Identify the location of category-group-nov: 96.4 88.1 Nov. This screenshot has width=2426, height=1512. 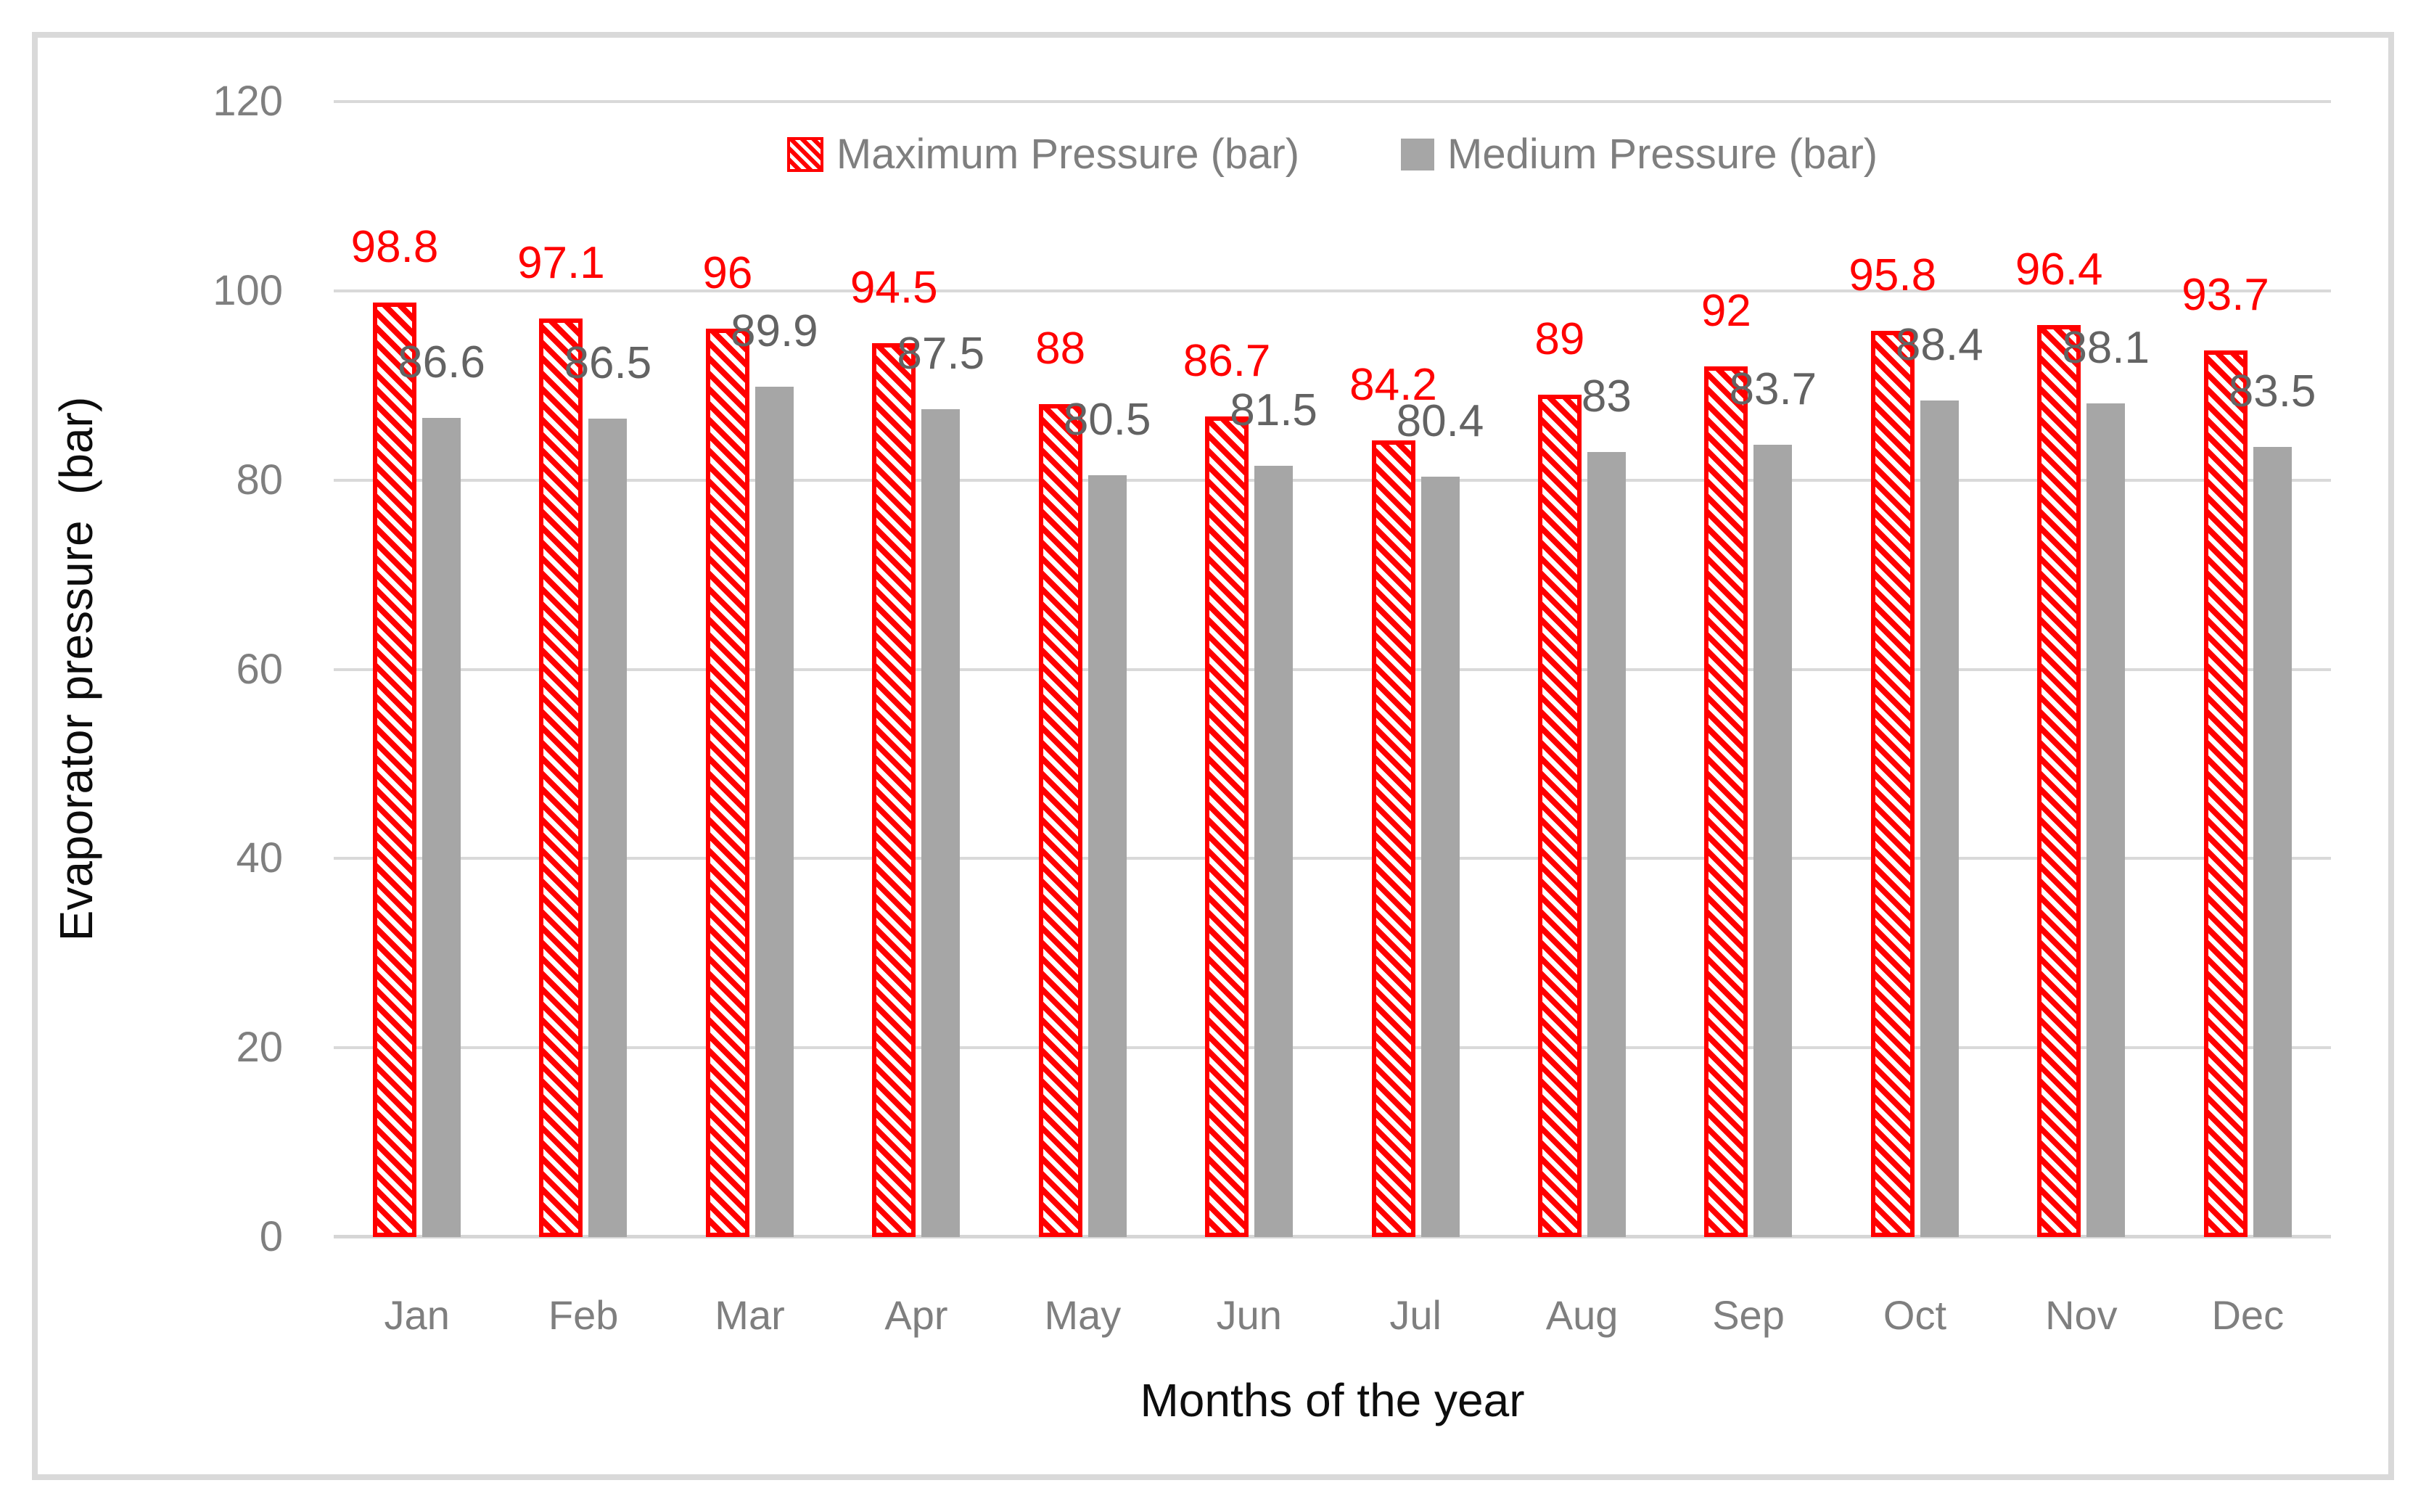
(2081, 719).